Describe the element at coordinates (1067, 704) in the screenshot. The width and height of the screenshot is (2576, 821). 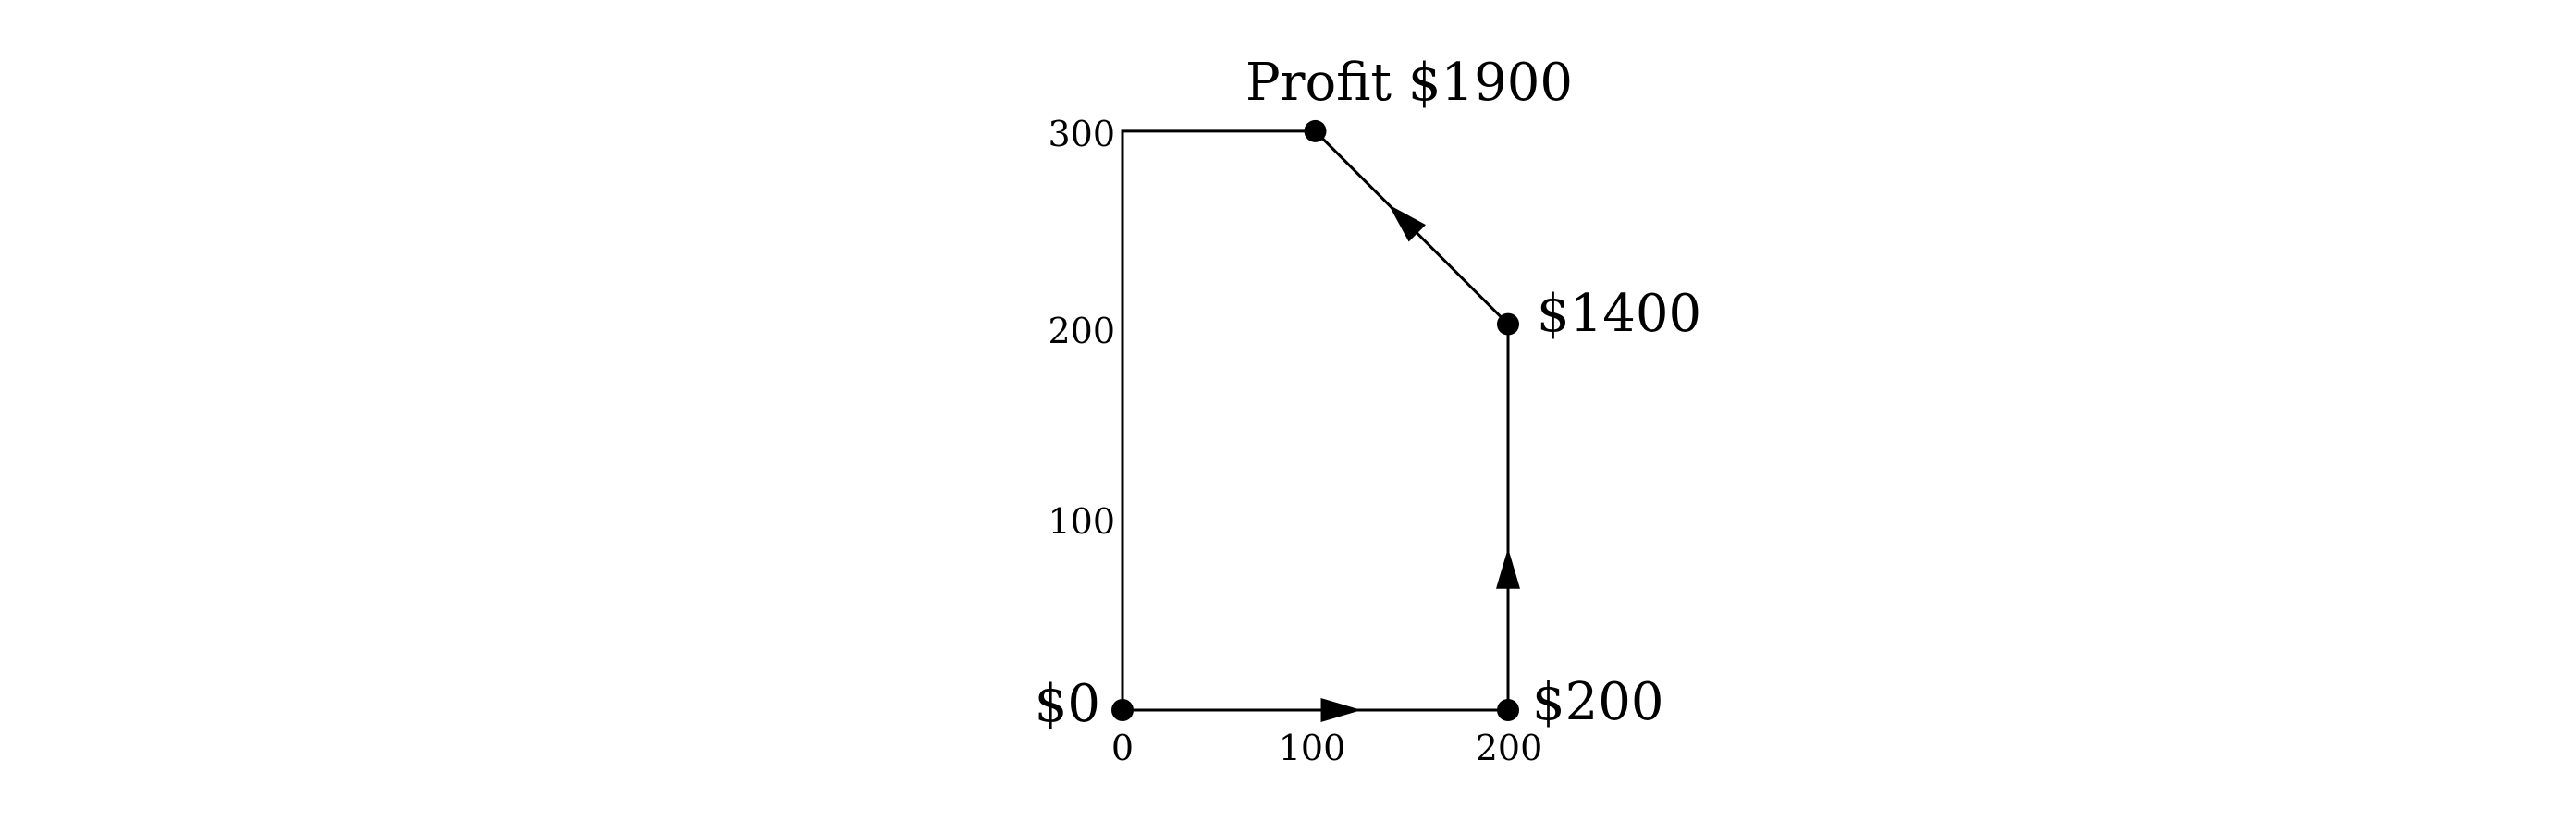
I see `profit-label-origin: $0` at that location.